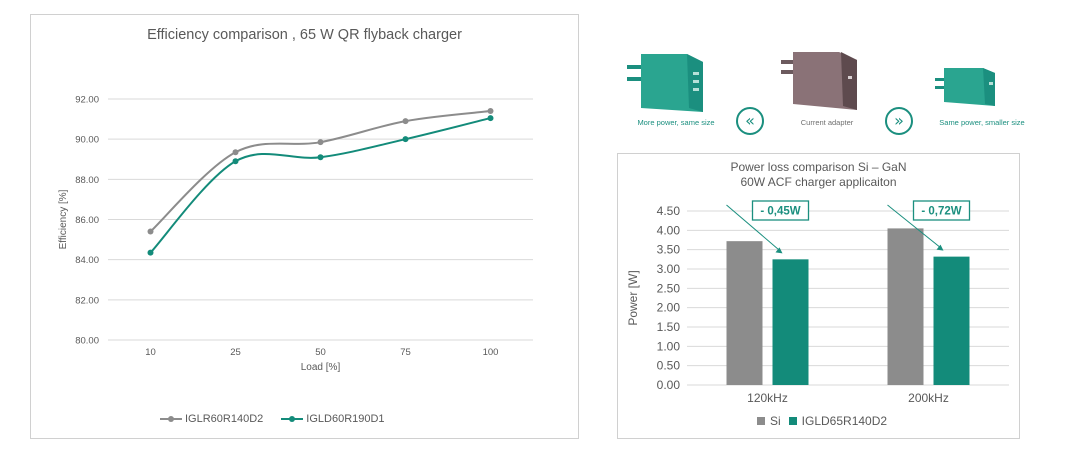 Image resolution: width=1080 pixels, height=453 pixels. I want to click on adapter-more-power-icon, so click(665, 83).